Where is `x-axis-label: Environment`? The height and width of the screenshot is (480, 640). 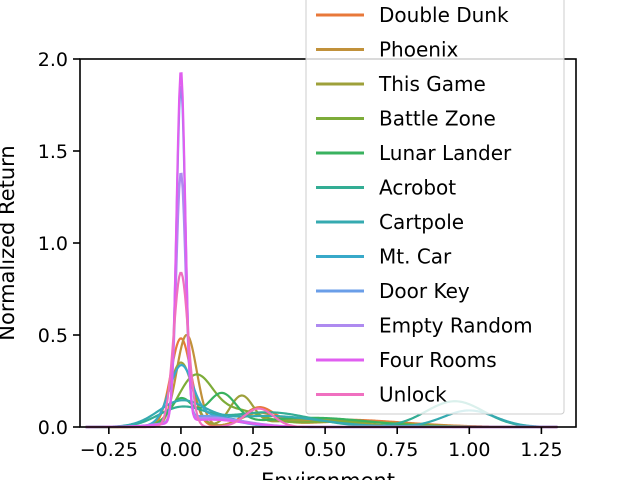
x-axis-label: Environment is located at coordinates (328, 474).